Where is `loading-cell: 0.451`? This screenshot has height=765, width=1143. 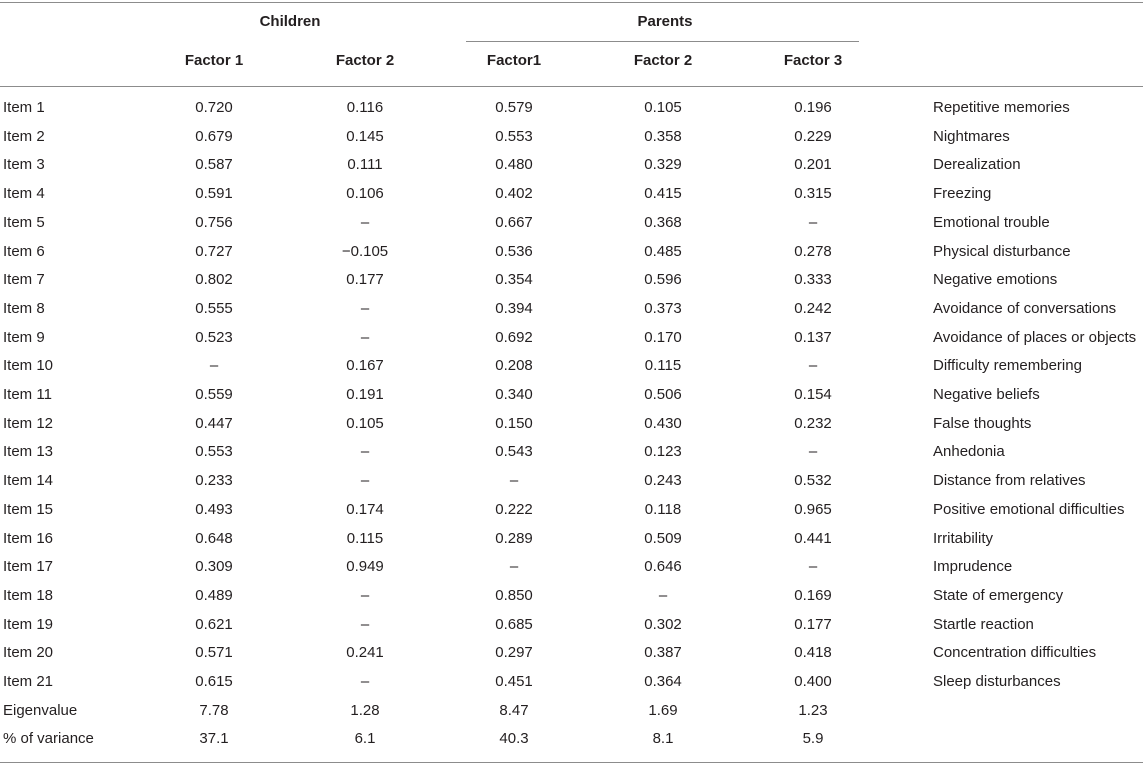
loading-cell: 0.451 is located at coordinates (514, 681).